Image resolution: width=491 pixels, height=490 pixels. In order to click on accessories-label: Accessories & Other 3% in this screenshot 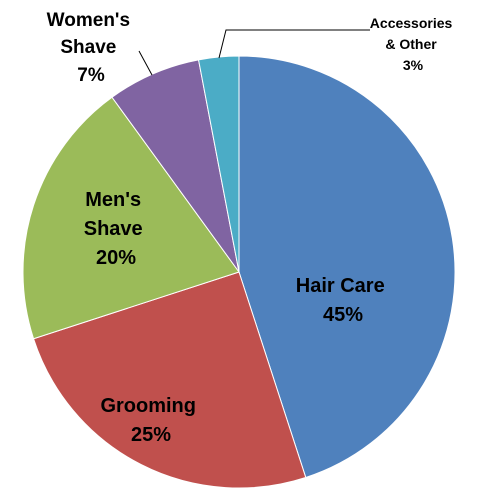, I will do `click(413, 44)`.